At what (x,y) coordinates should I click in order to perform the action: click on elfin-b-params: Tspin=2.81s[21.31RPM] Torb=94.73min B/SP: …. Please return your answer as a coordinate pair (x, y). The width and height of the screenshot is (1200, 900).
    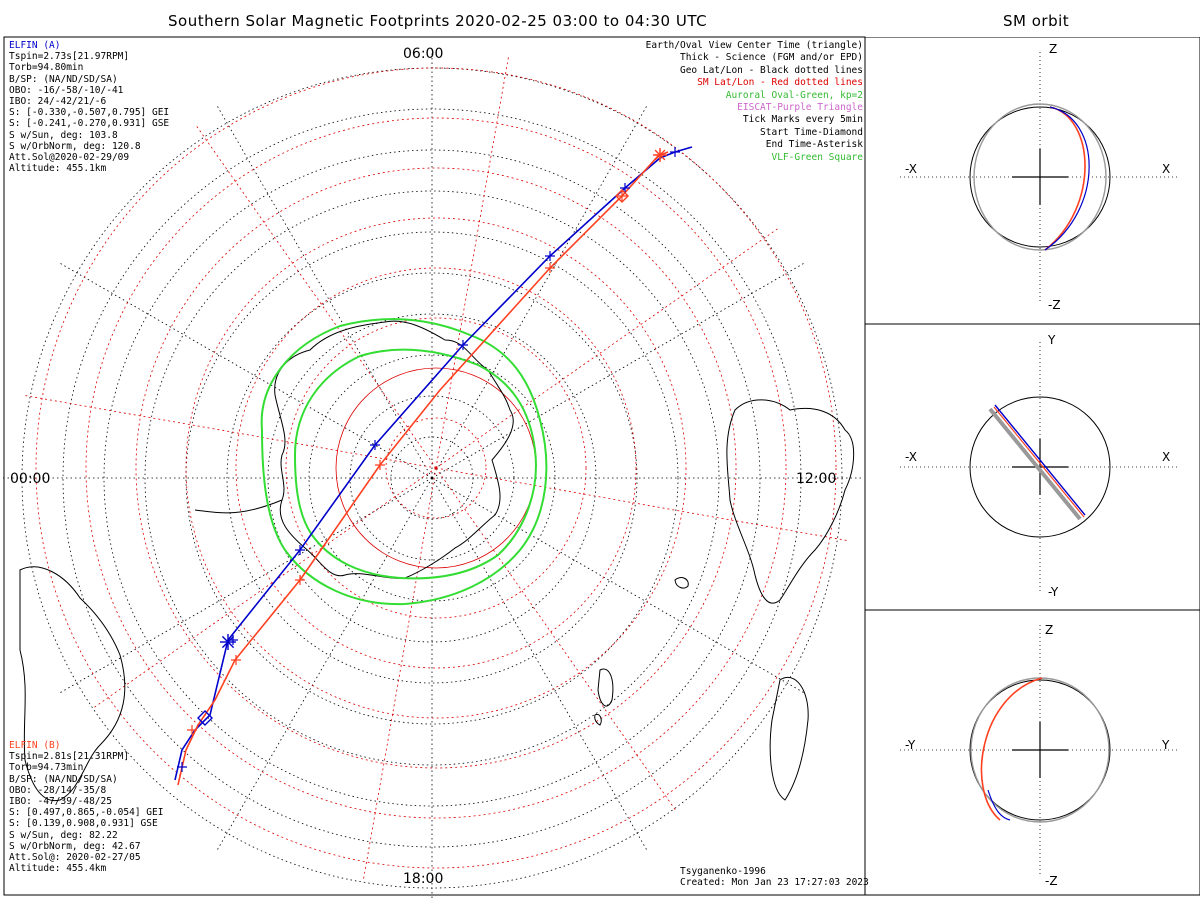
    Looking at the image, I should click on (86, 812).